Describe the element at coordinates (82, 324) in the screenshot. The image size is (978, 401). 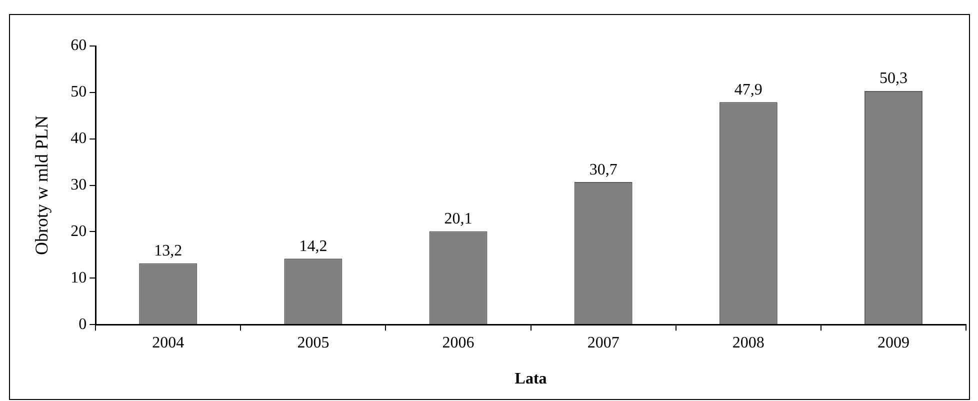
I see `y-tick-label: 0` at that location.